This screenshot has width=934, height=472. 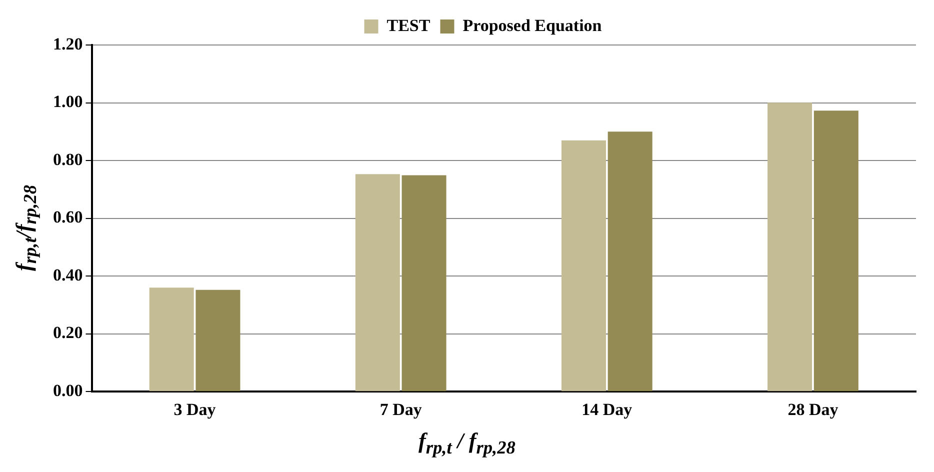 I want to click on legend-label: TEST, so click(x=408, y=25).